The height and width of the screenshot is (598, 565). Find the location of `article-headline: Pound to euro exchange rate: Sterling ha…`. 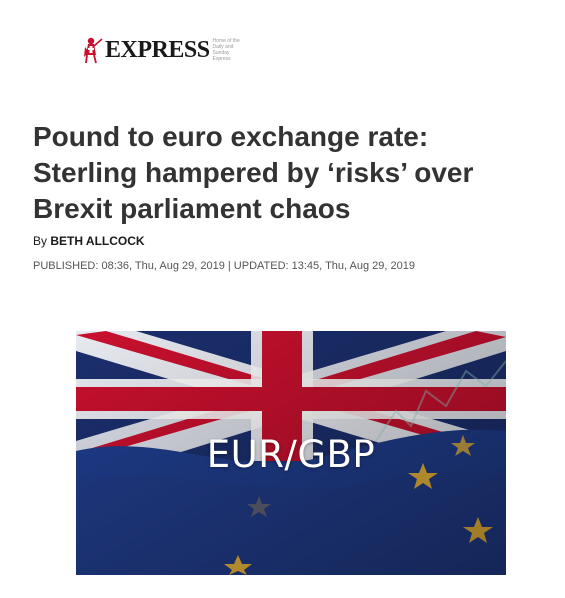

article-headline: Pound to euro exchange rate: Sterling ha… is located at coordinates (253, 172).